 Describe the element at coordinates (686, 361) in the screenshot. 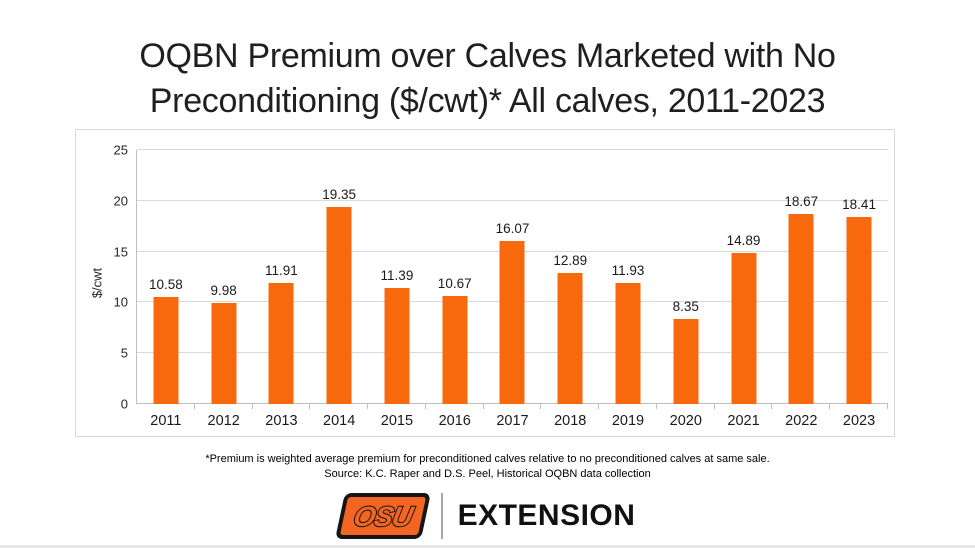

I see `bar-2020` at that location.